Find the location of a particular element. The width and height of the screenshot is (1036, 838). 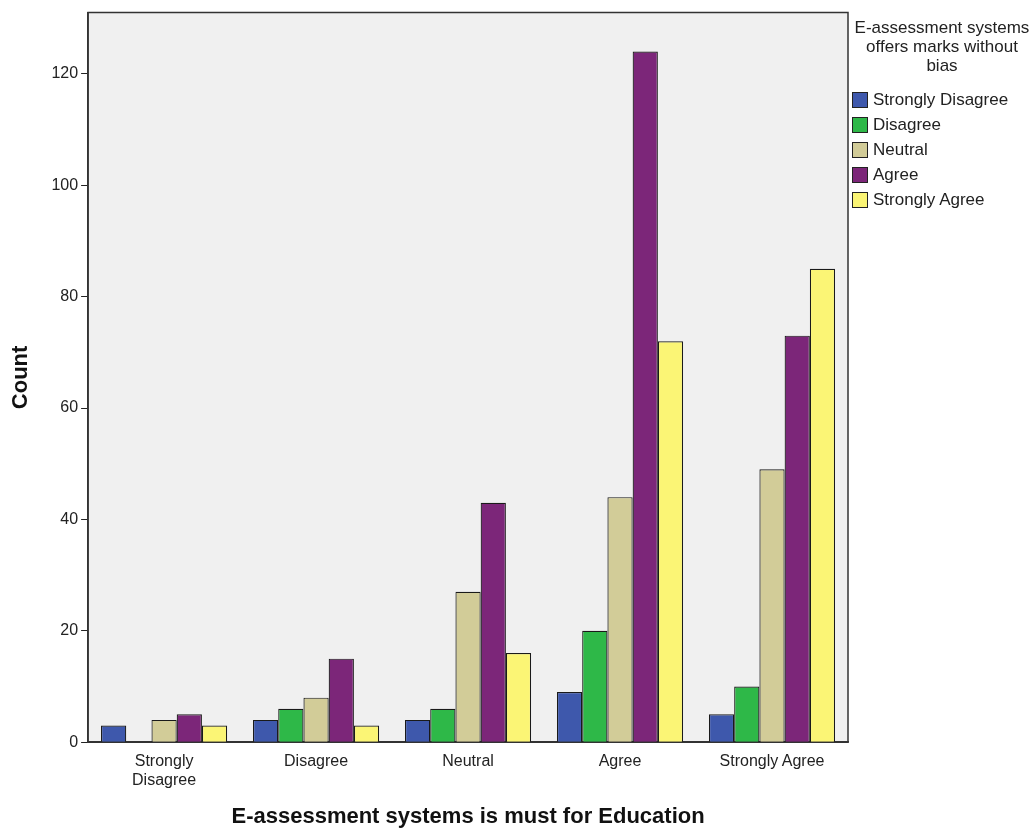

legend-label: Neutral is located at coordinates (900, 149).